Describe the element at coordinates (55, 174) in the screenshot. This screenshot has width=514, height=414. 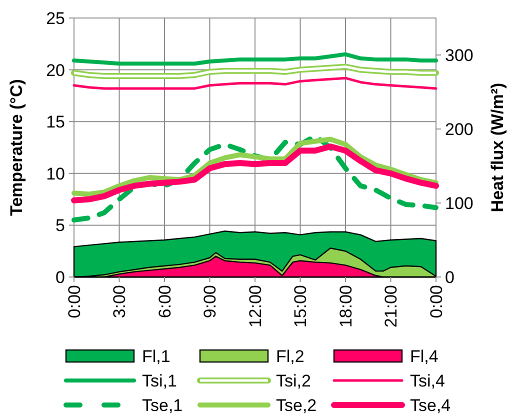
I see `y-tick-label: 10` at that location.